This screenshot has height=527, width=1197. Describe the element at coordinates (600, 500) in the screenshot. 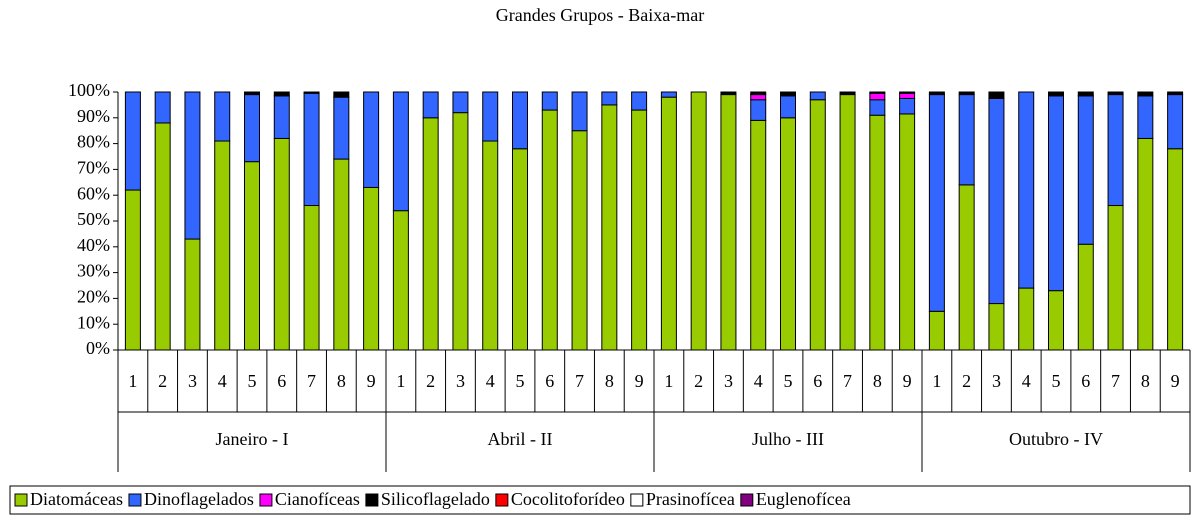

I see `legend-box` at that location.